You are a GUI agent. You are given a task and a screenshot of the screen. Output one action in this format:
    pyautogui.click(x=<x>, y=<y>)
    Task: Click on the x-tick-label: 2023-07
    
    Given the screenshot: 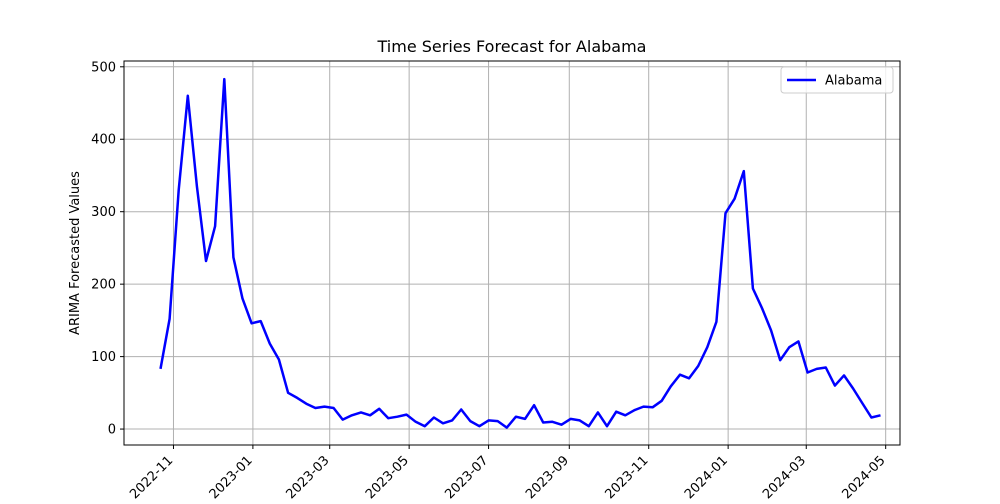 What is the action you would take?
    pyautogui.click(x=466, y=476)
    